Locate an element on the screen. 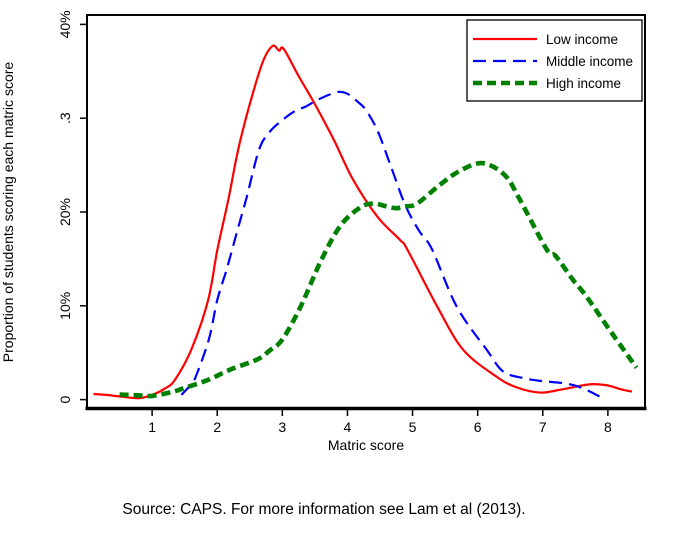  x-tick-label: 5 is located at coordinates (413, 427).